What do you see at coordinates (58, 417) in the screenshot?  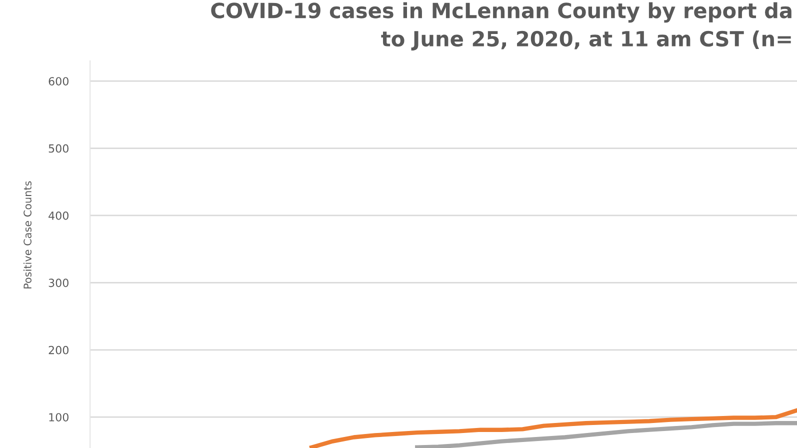 I see `y-tick-label: 100` at bounding box center [58, 417].